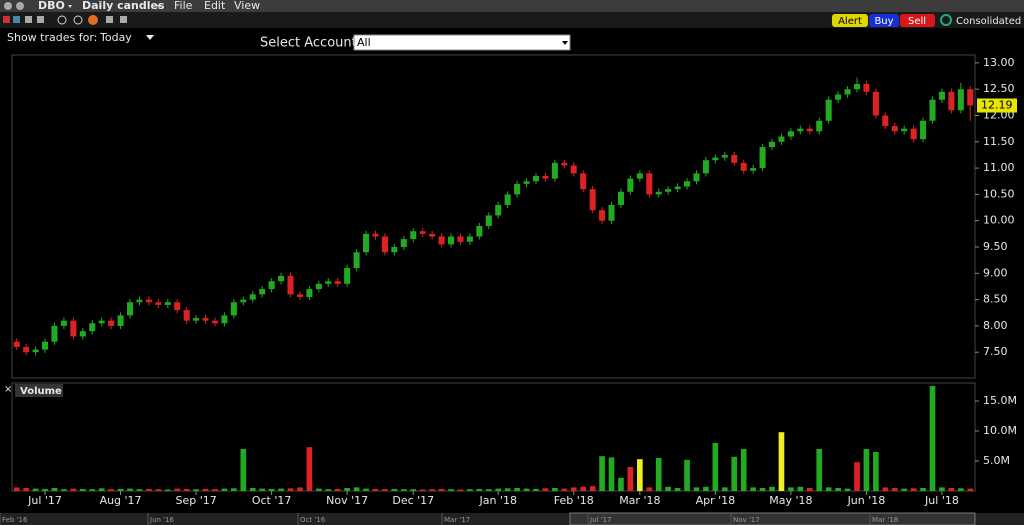 The width and height of the screenshot is (1024, 525). I want to click on navigator-label: Oct '16, so click(313, 520).